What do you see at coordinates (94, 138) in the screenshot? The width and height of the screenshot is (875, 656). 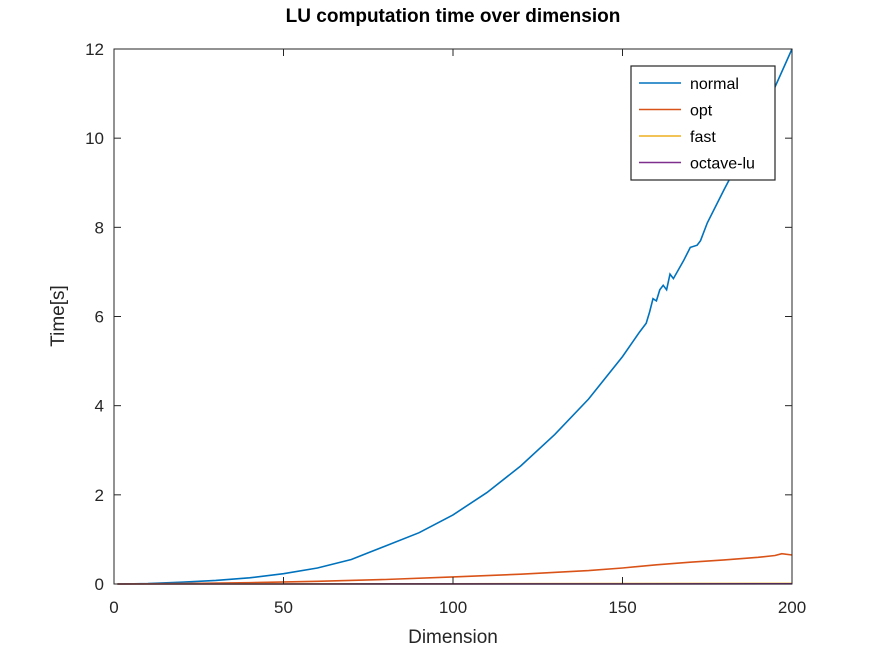 I see `y-tick-label: 10` at bounding box center [94, 138].